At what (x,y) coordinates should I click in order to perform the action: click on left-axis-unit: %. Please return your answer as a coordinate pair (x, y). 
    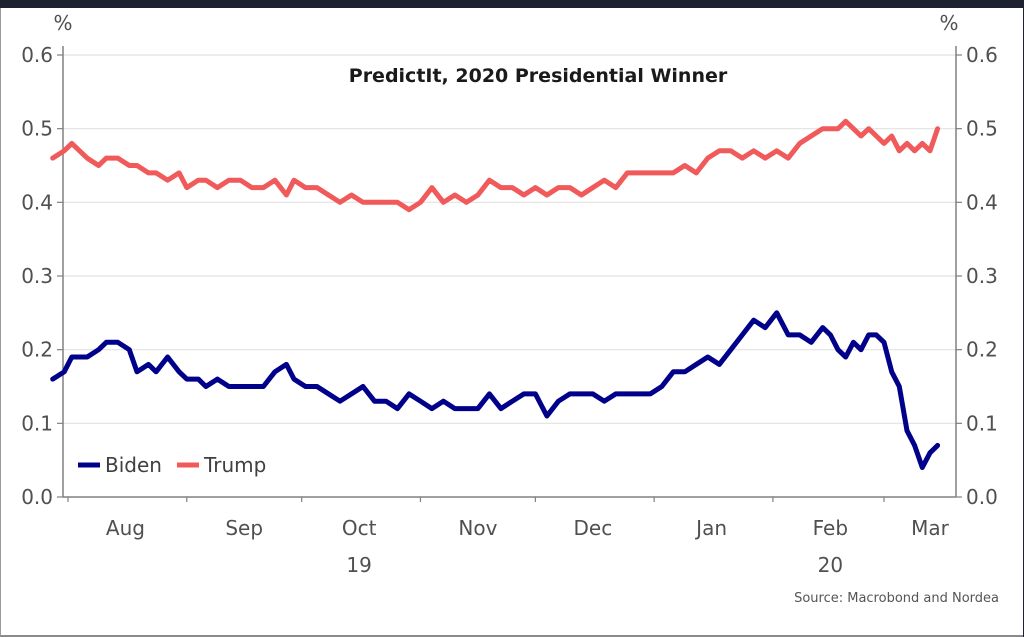
    Looking at the image, I should click on (62, 23).